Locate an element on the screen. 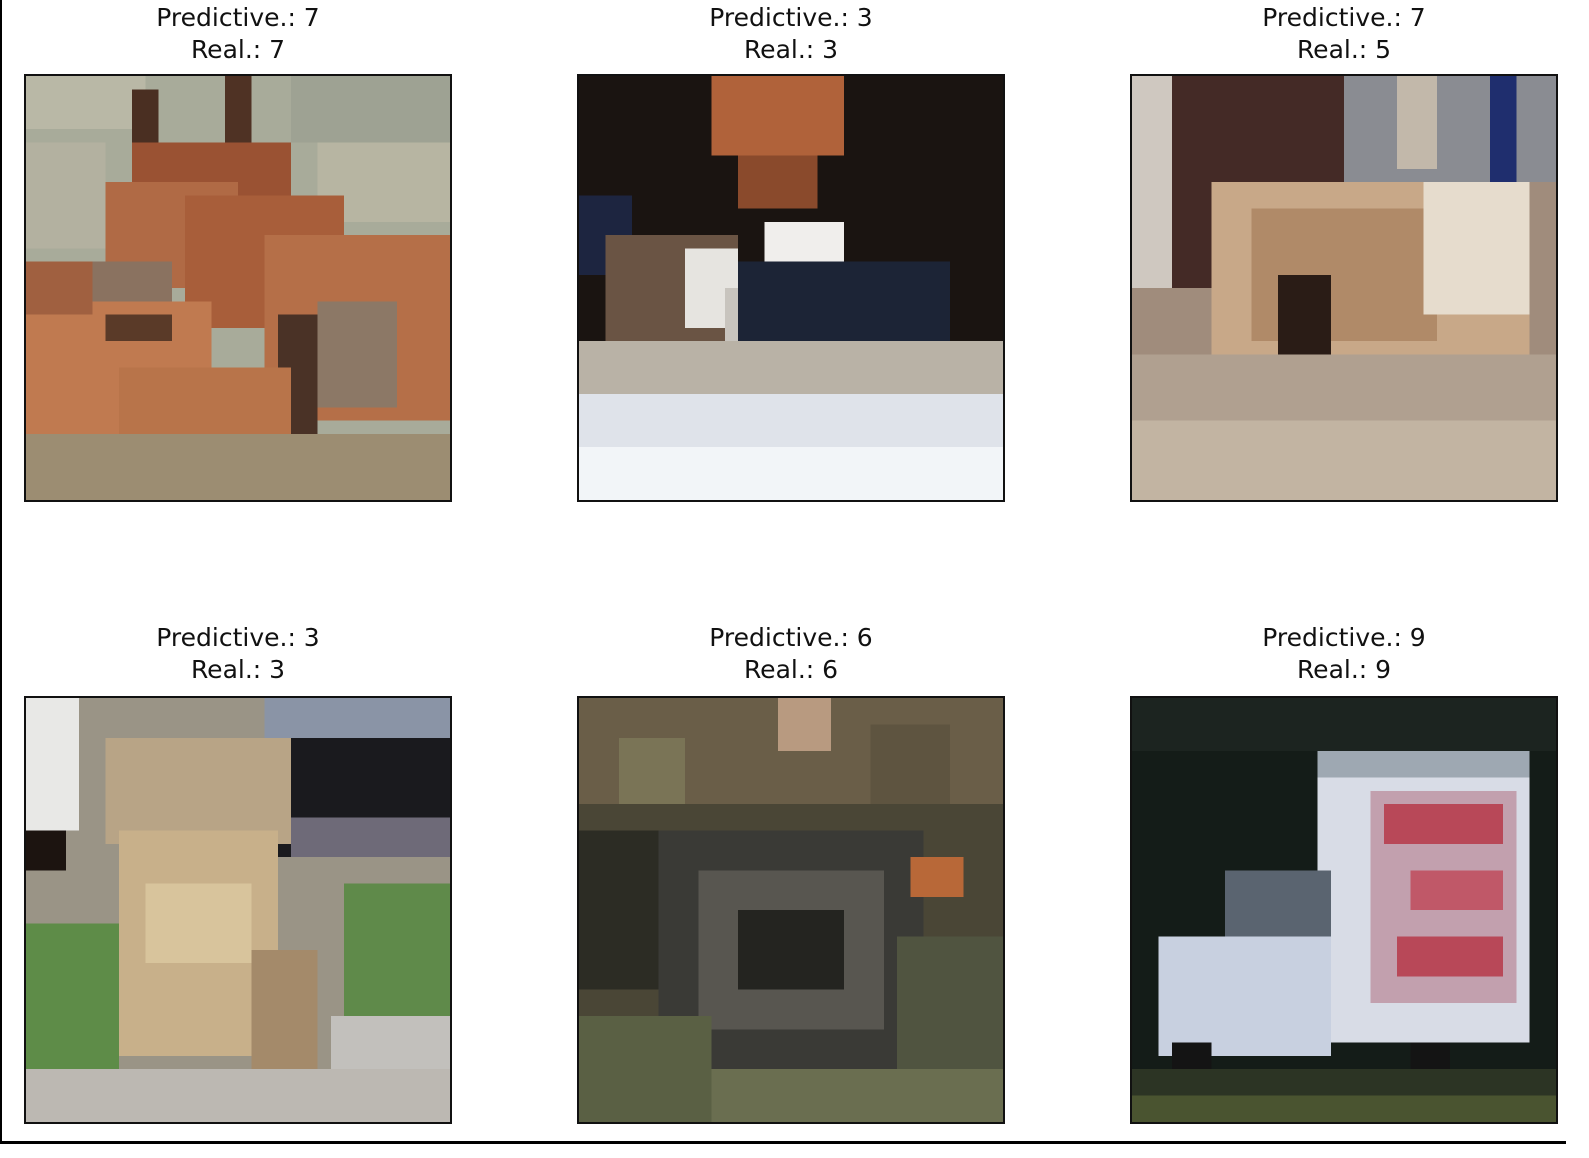  real-label: Real.: 5 is located at coordinates (1344, 49).